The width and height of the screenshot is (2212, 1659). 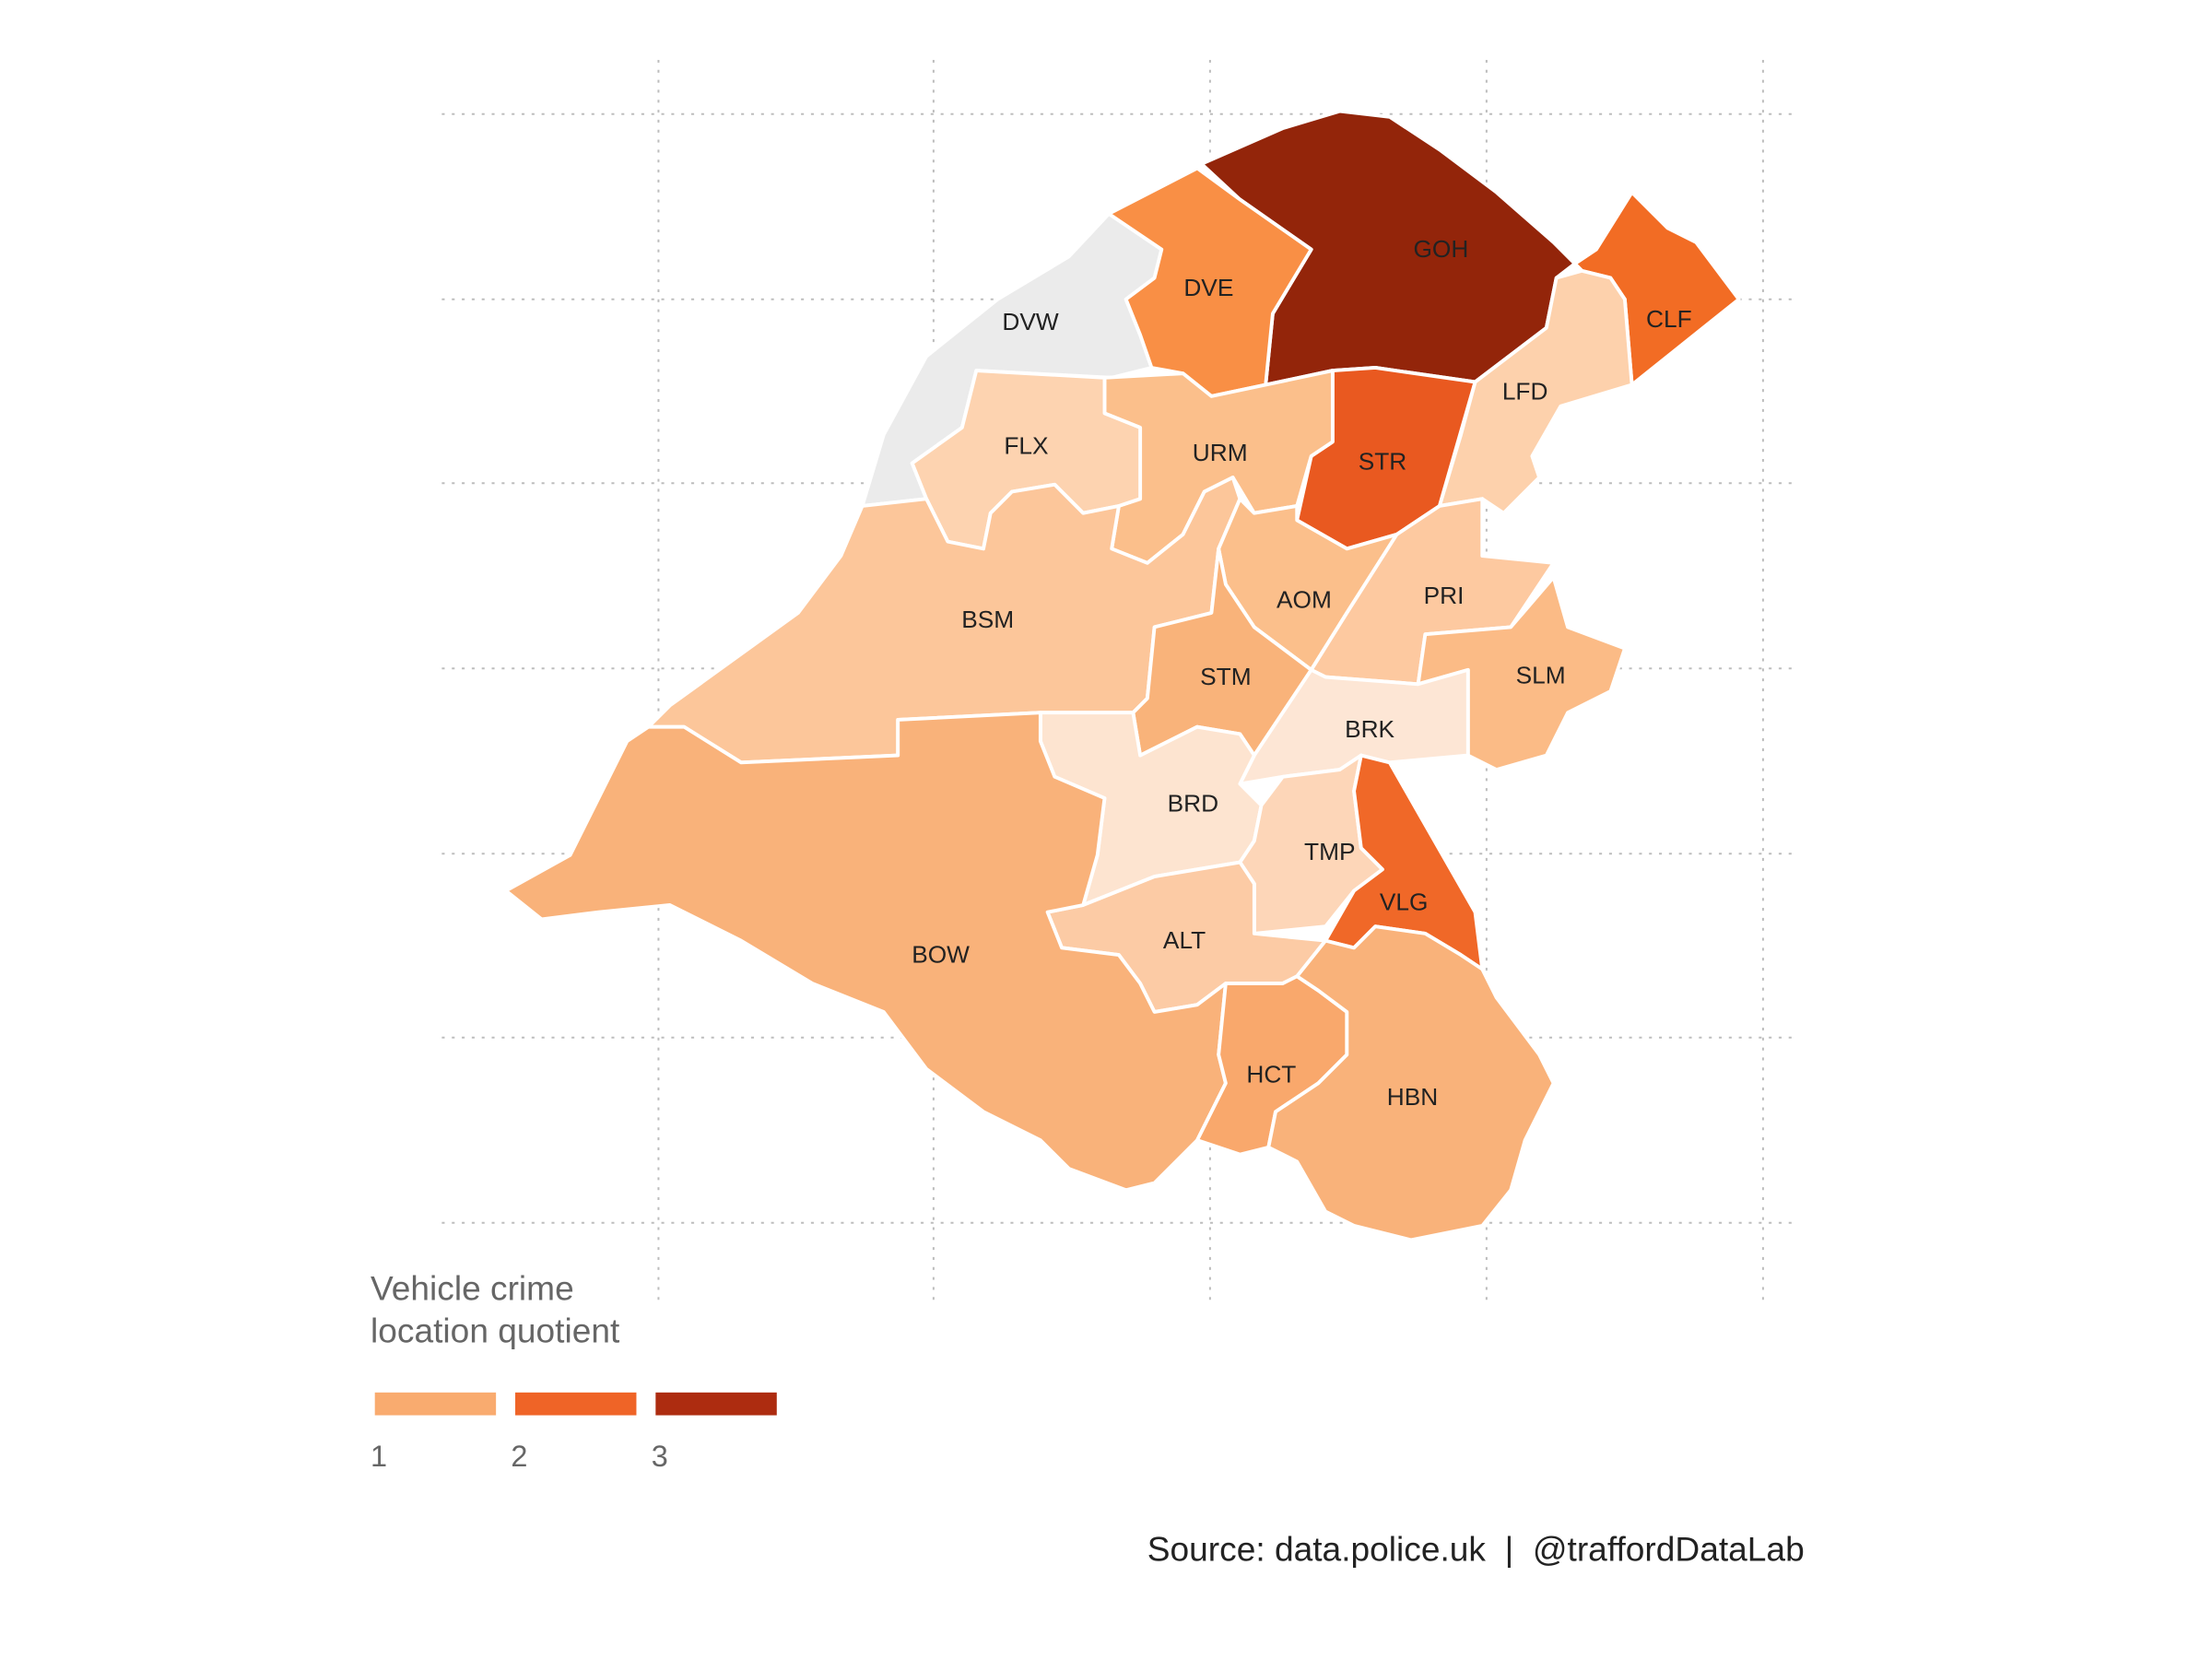 What do you see at coordinates (472, 1287) in the screenshot?
I see `legend-title: Vehicle crime` at bounding box center [472, 1287].